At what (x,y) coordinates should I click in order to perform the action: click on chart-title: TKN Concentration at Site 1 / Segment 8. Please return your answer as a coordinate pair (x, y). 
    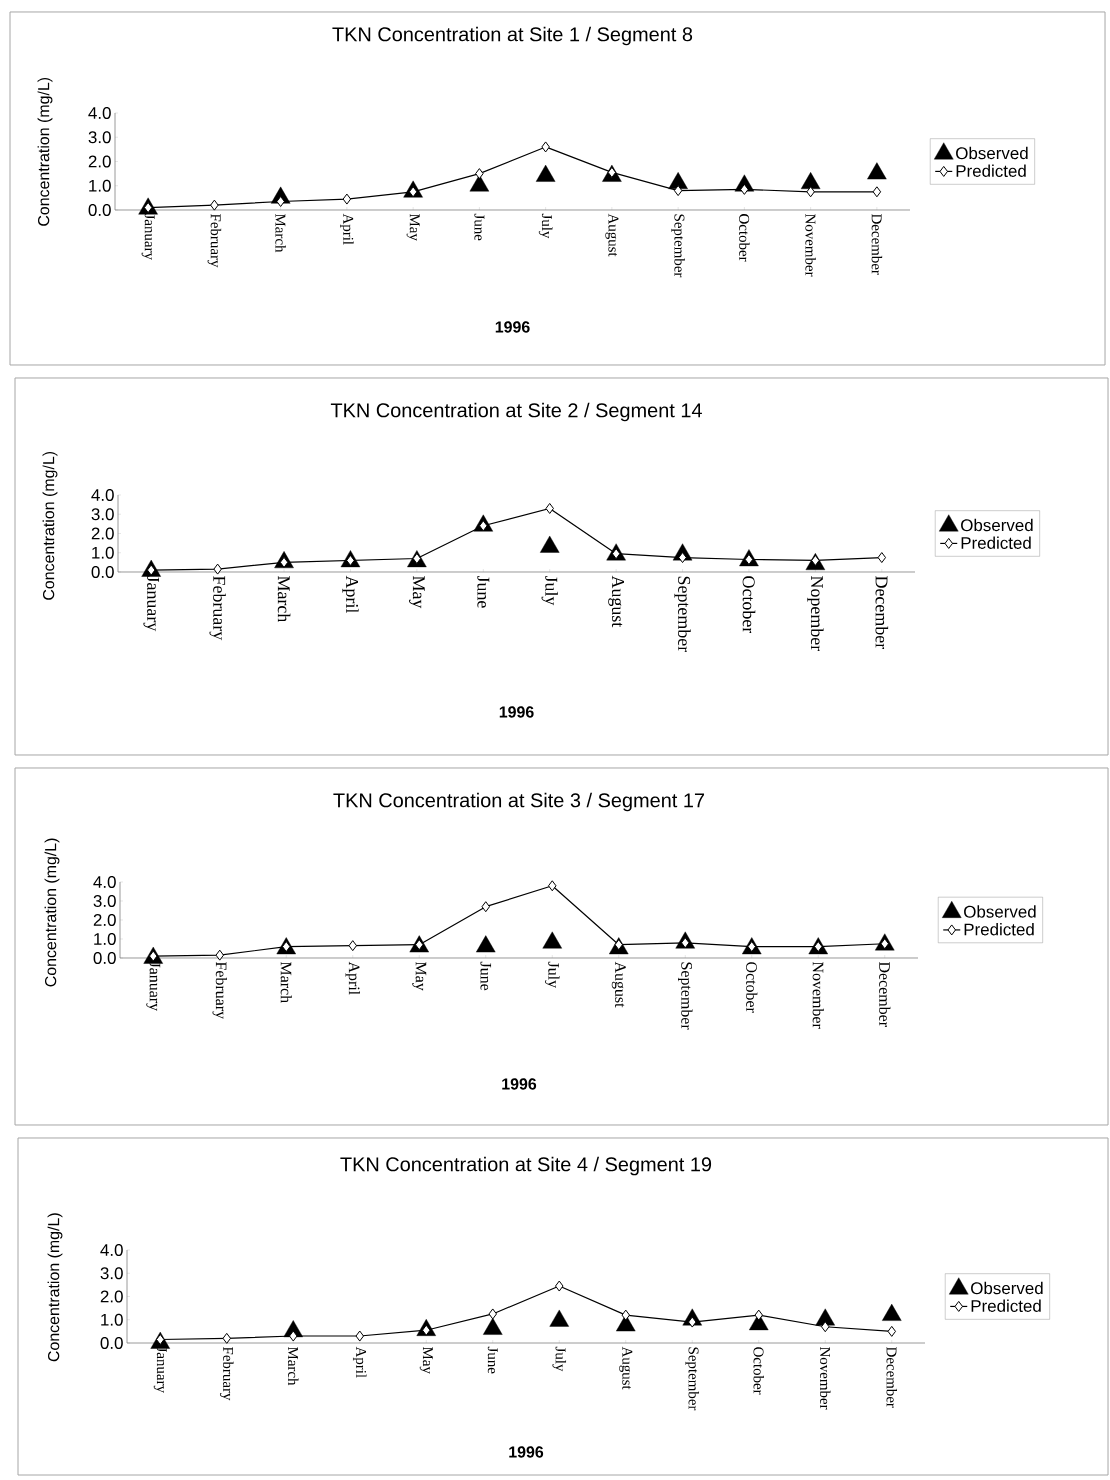
    Looking at the image, I should click on (512, 36).